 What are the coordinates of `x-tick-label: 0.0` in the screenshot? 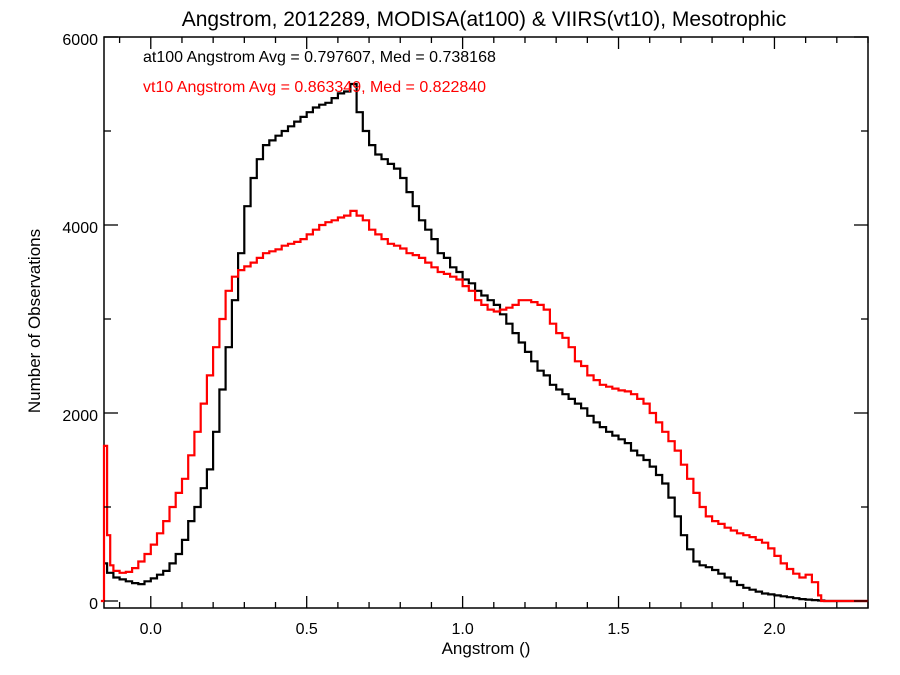 It's located at (151, 629).